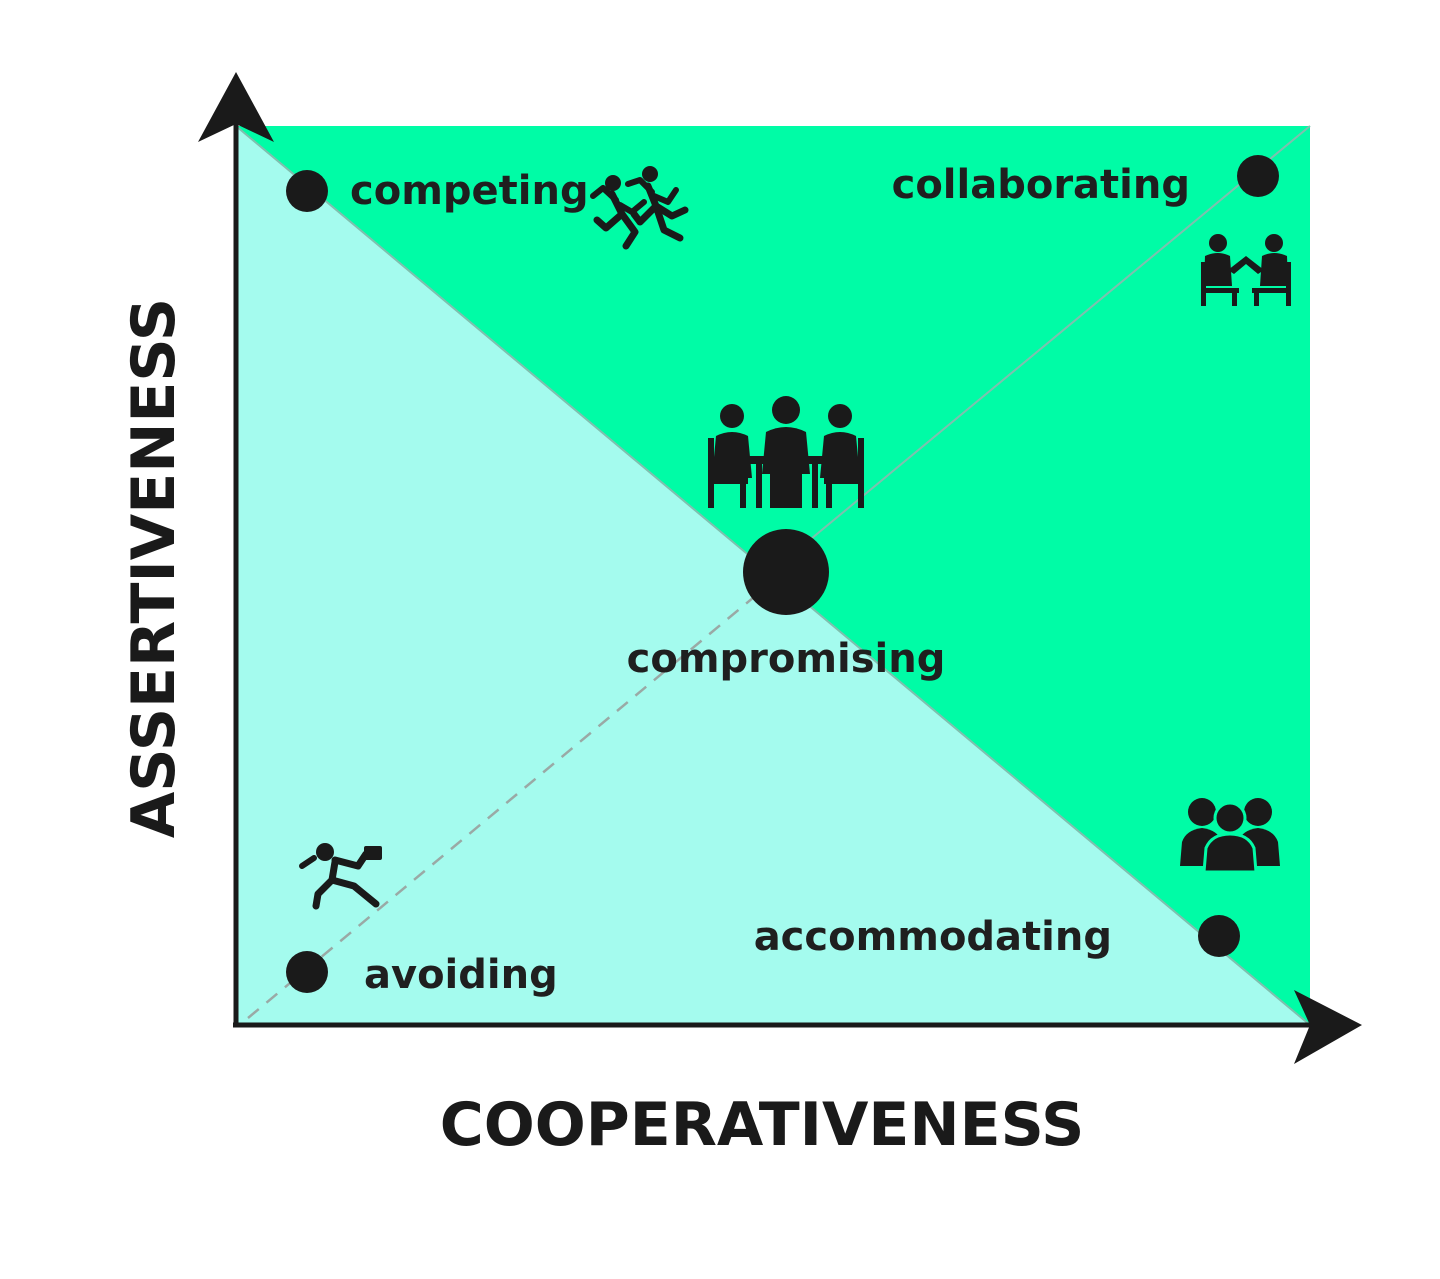  Describe the element at coordinates (307, 191) in the screenshot. I see `competing-dot` at that location.